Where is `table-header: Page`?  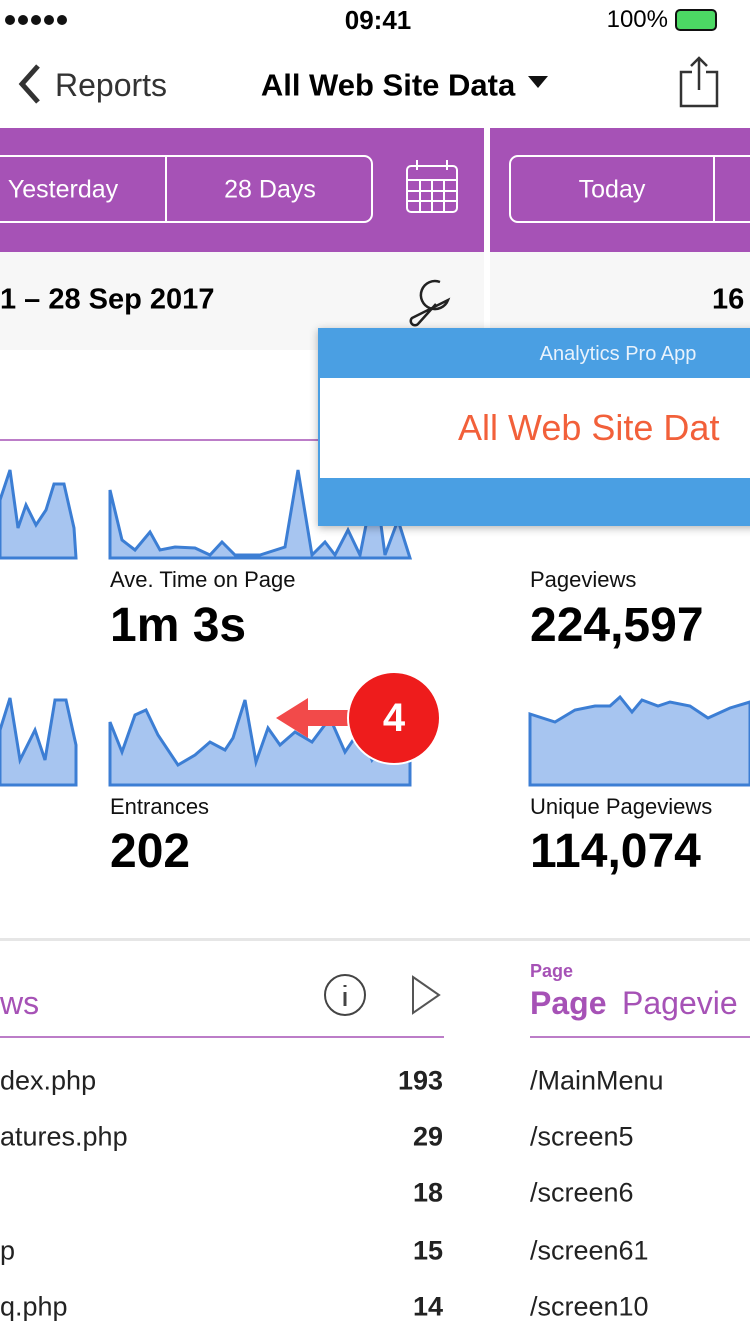 table-header: Page is located at coordinates (568, 1003).